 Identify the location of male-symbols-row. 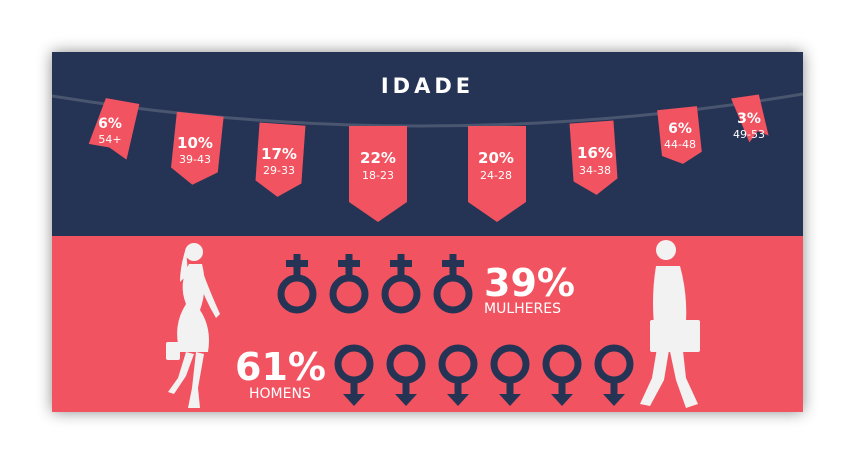
(484, 375).